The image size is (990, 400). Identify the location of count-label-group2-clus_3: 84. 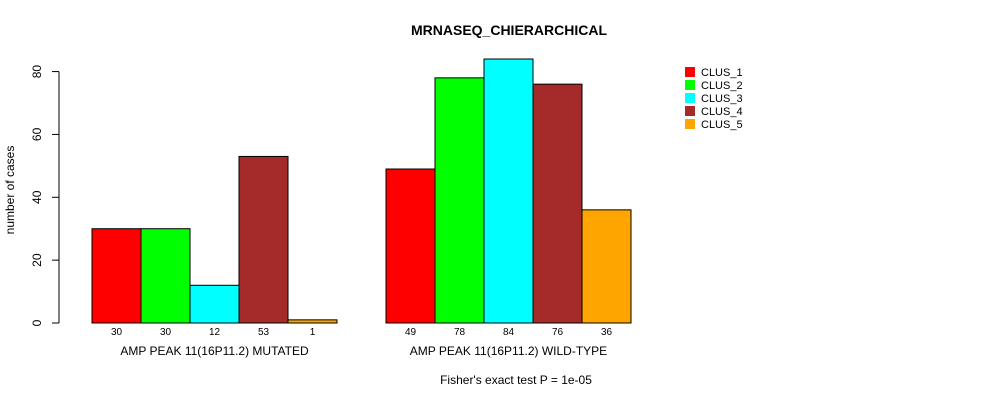
(509, 332).